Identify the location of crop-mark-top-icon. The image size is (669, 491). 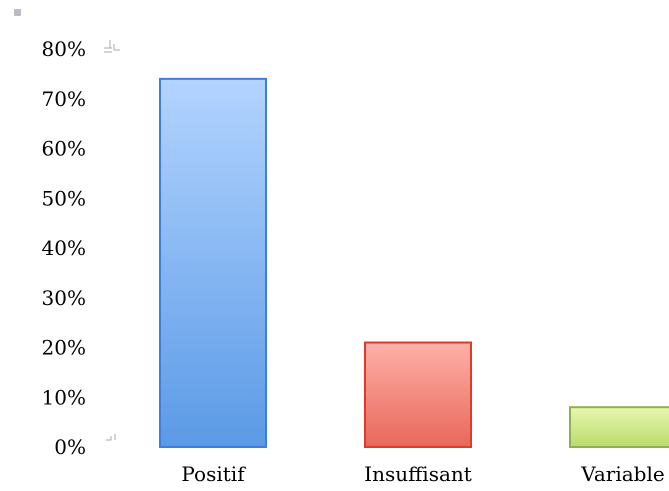
(112, 46).